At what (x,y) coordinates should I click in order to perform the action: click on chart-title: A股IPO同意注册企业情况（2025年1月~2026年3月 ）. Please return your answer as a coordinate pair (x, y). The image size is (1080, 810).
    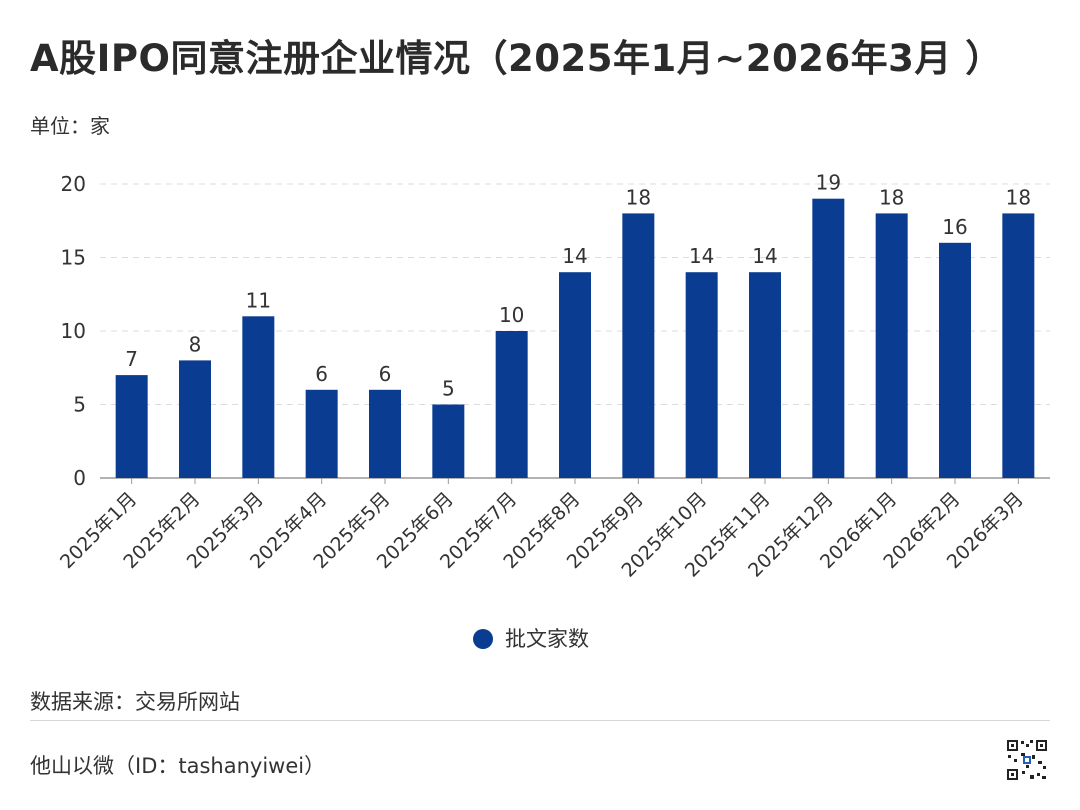
    Looking at the image, I should click on (516, 58).